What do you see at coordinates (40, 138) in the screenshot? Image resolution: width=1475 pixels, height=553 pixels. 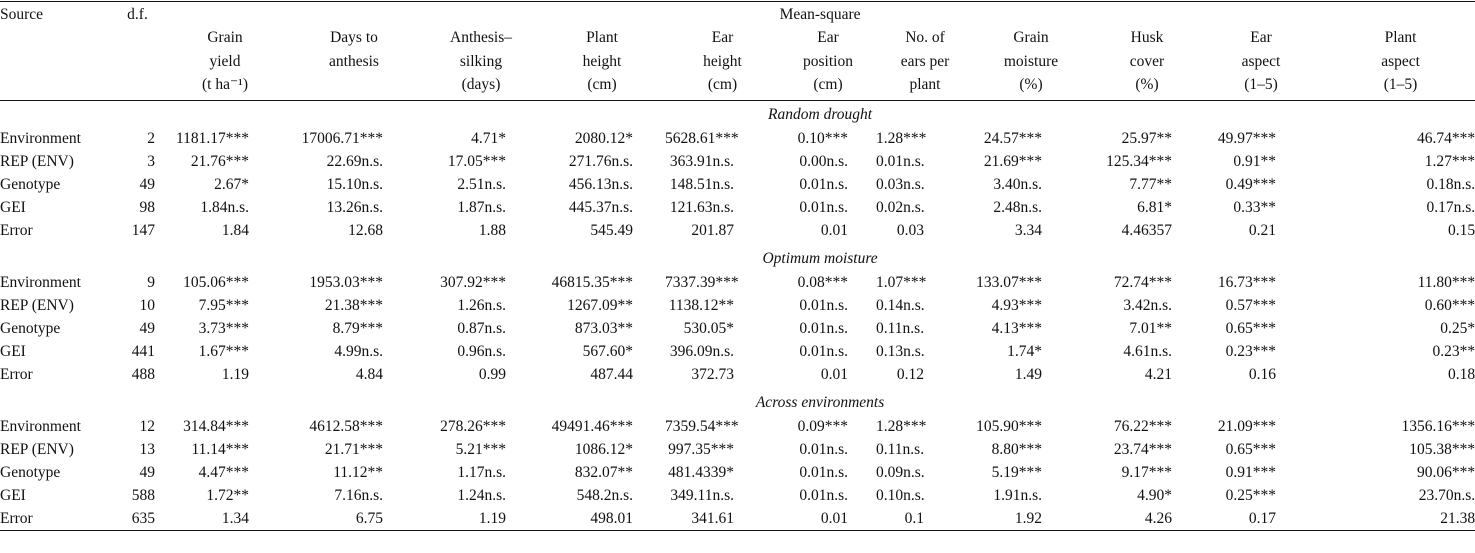 I see `row-source: Environment` at bounding box center [40, 138].